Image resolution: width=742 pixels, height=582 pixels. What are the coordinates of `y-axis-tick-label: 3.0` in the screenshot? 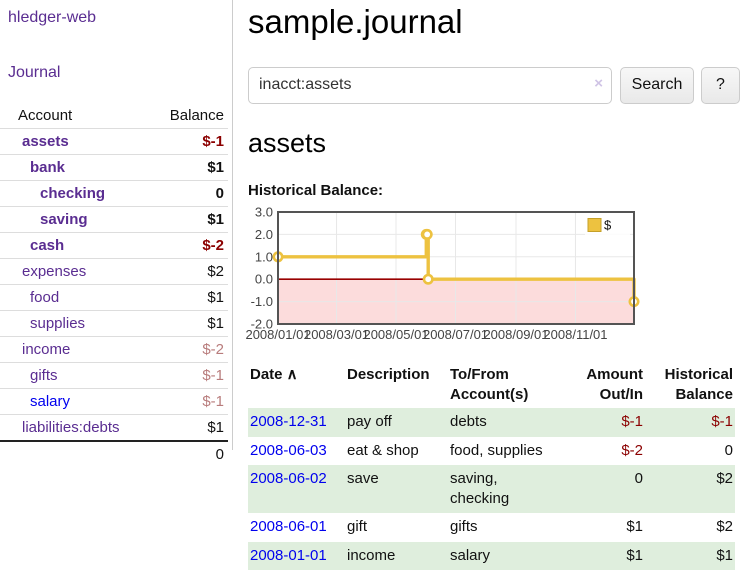 It's located at (264, 211).